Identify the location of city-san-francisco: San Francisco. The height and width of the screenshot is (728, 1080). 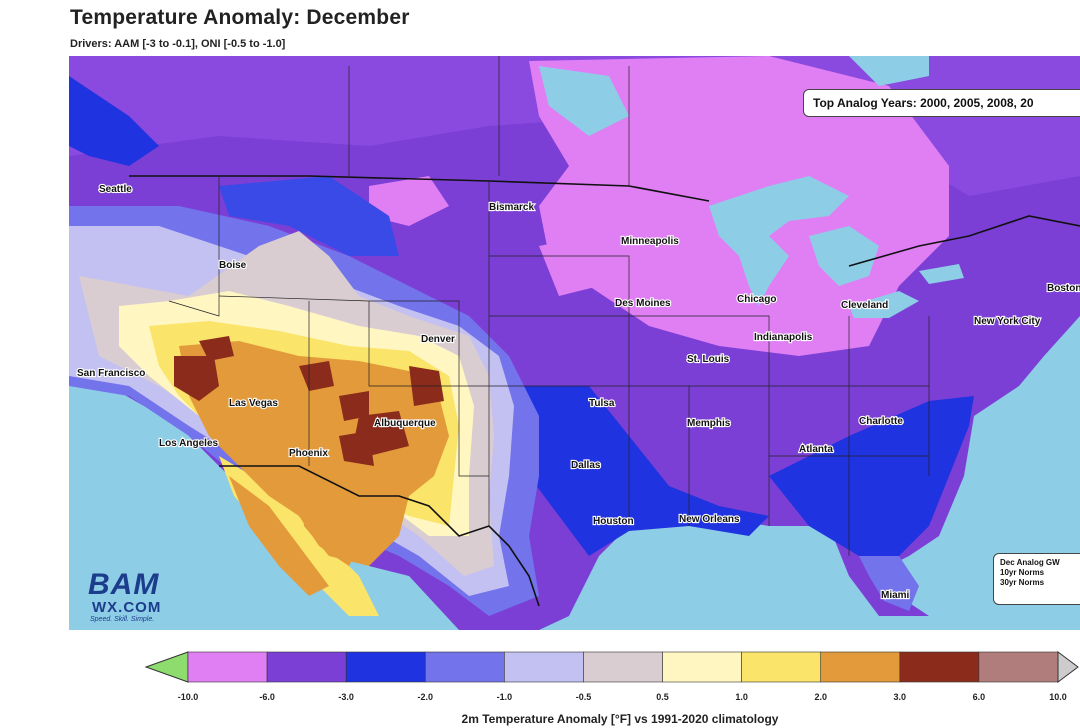
(111, 373).